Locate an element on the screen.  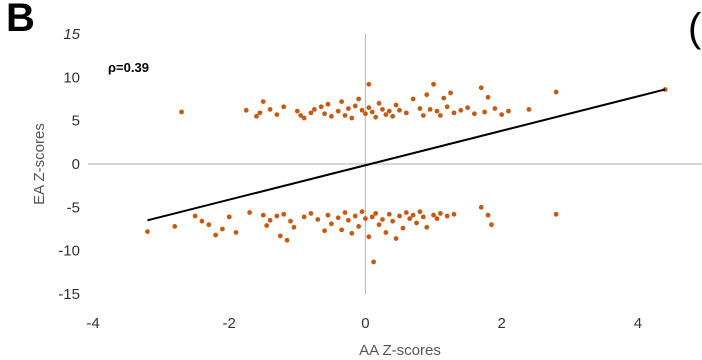
y-axis-title: EA Z-scores is located at coordinates (39, 164).